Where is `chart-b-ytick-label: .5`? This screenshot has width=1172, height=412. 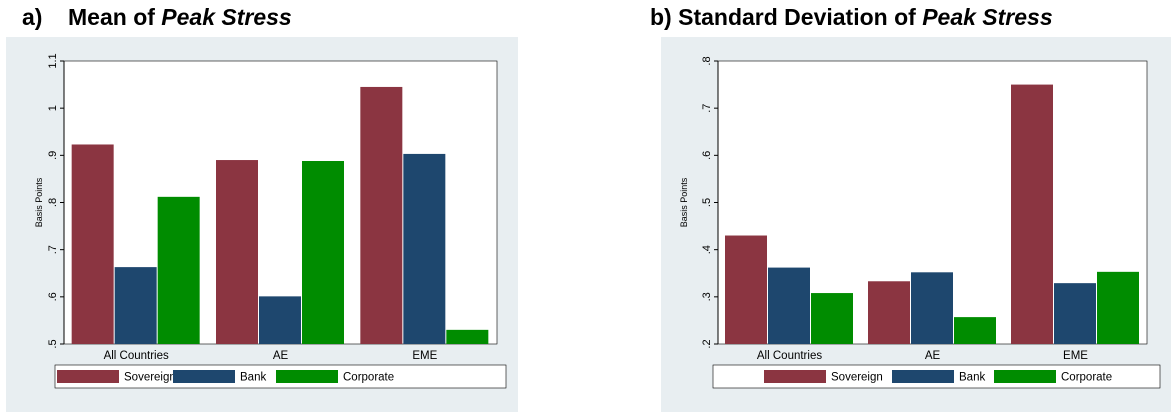
chart-b-ytick-label: .5 is located at coordinates (707, 202).